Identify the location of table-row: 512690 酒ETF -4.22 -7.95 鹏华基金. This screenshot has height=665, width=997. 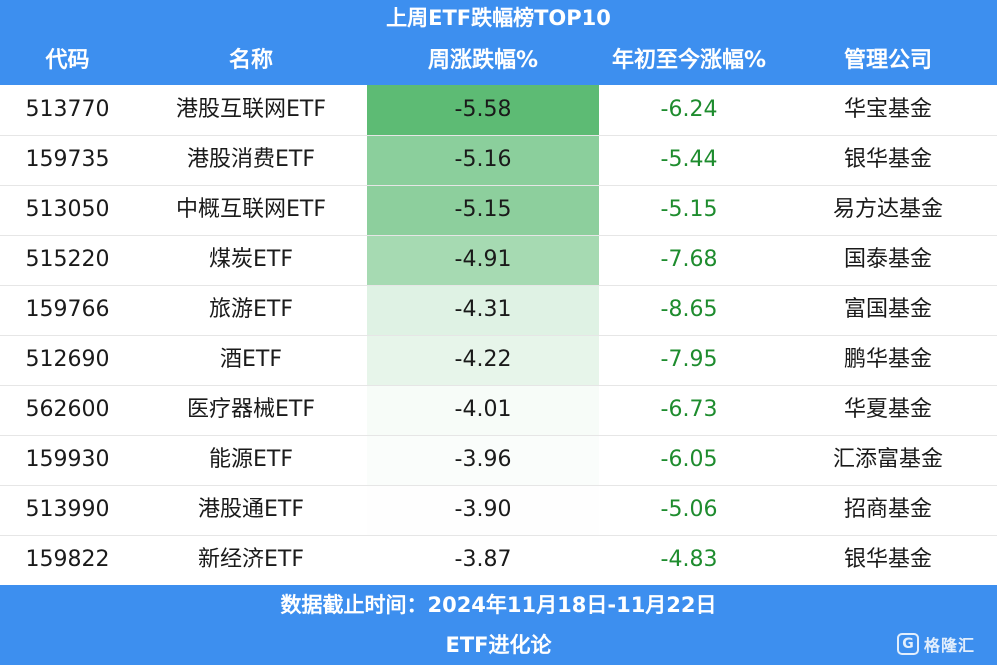
(498, 360).